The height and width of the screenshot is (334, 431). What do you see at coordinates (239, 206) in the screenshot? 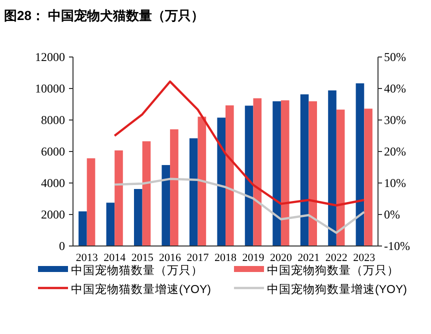
I see `line-series` at bounding box center [239, 206].